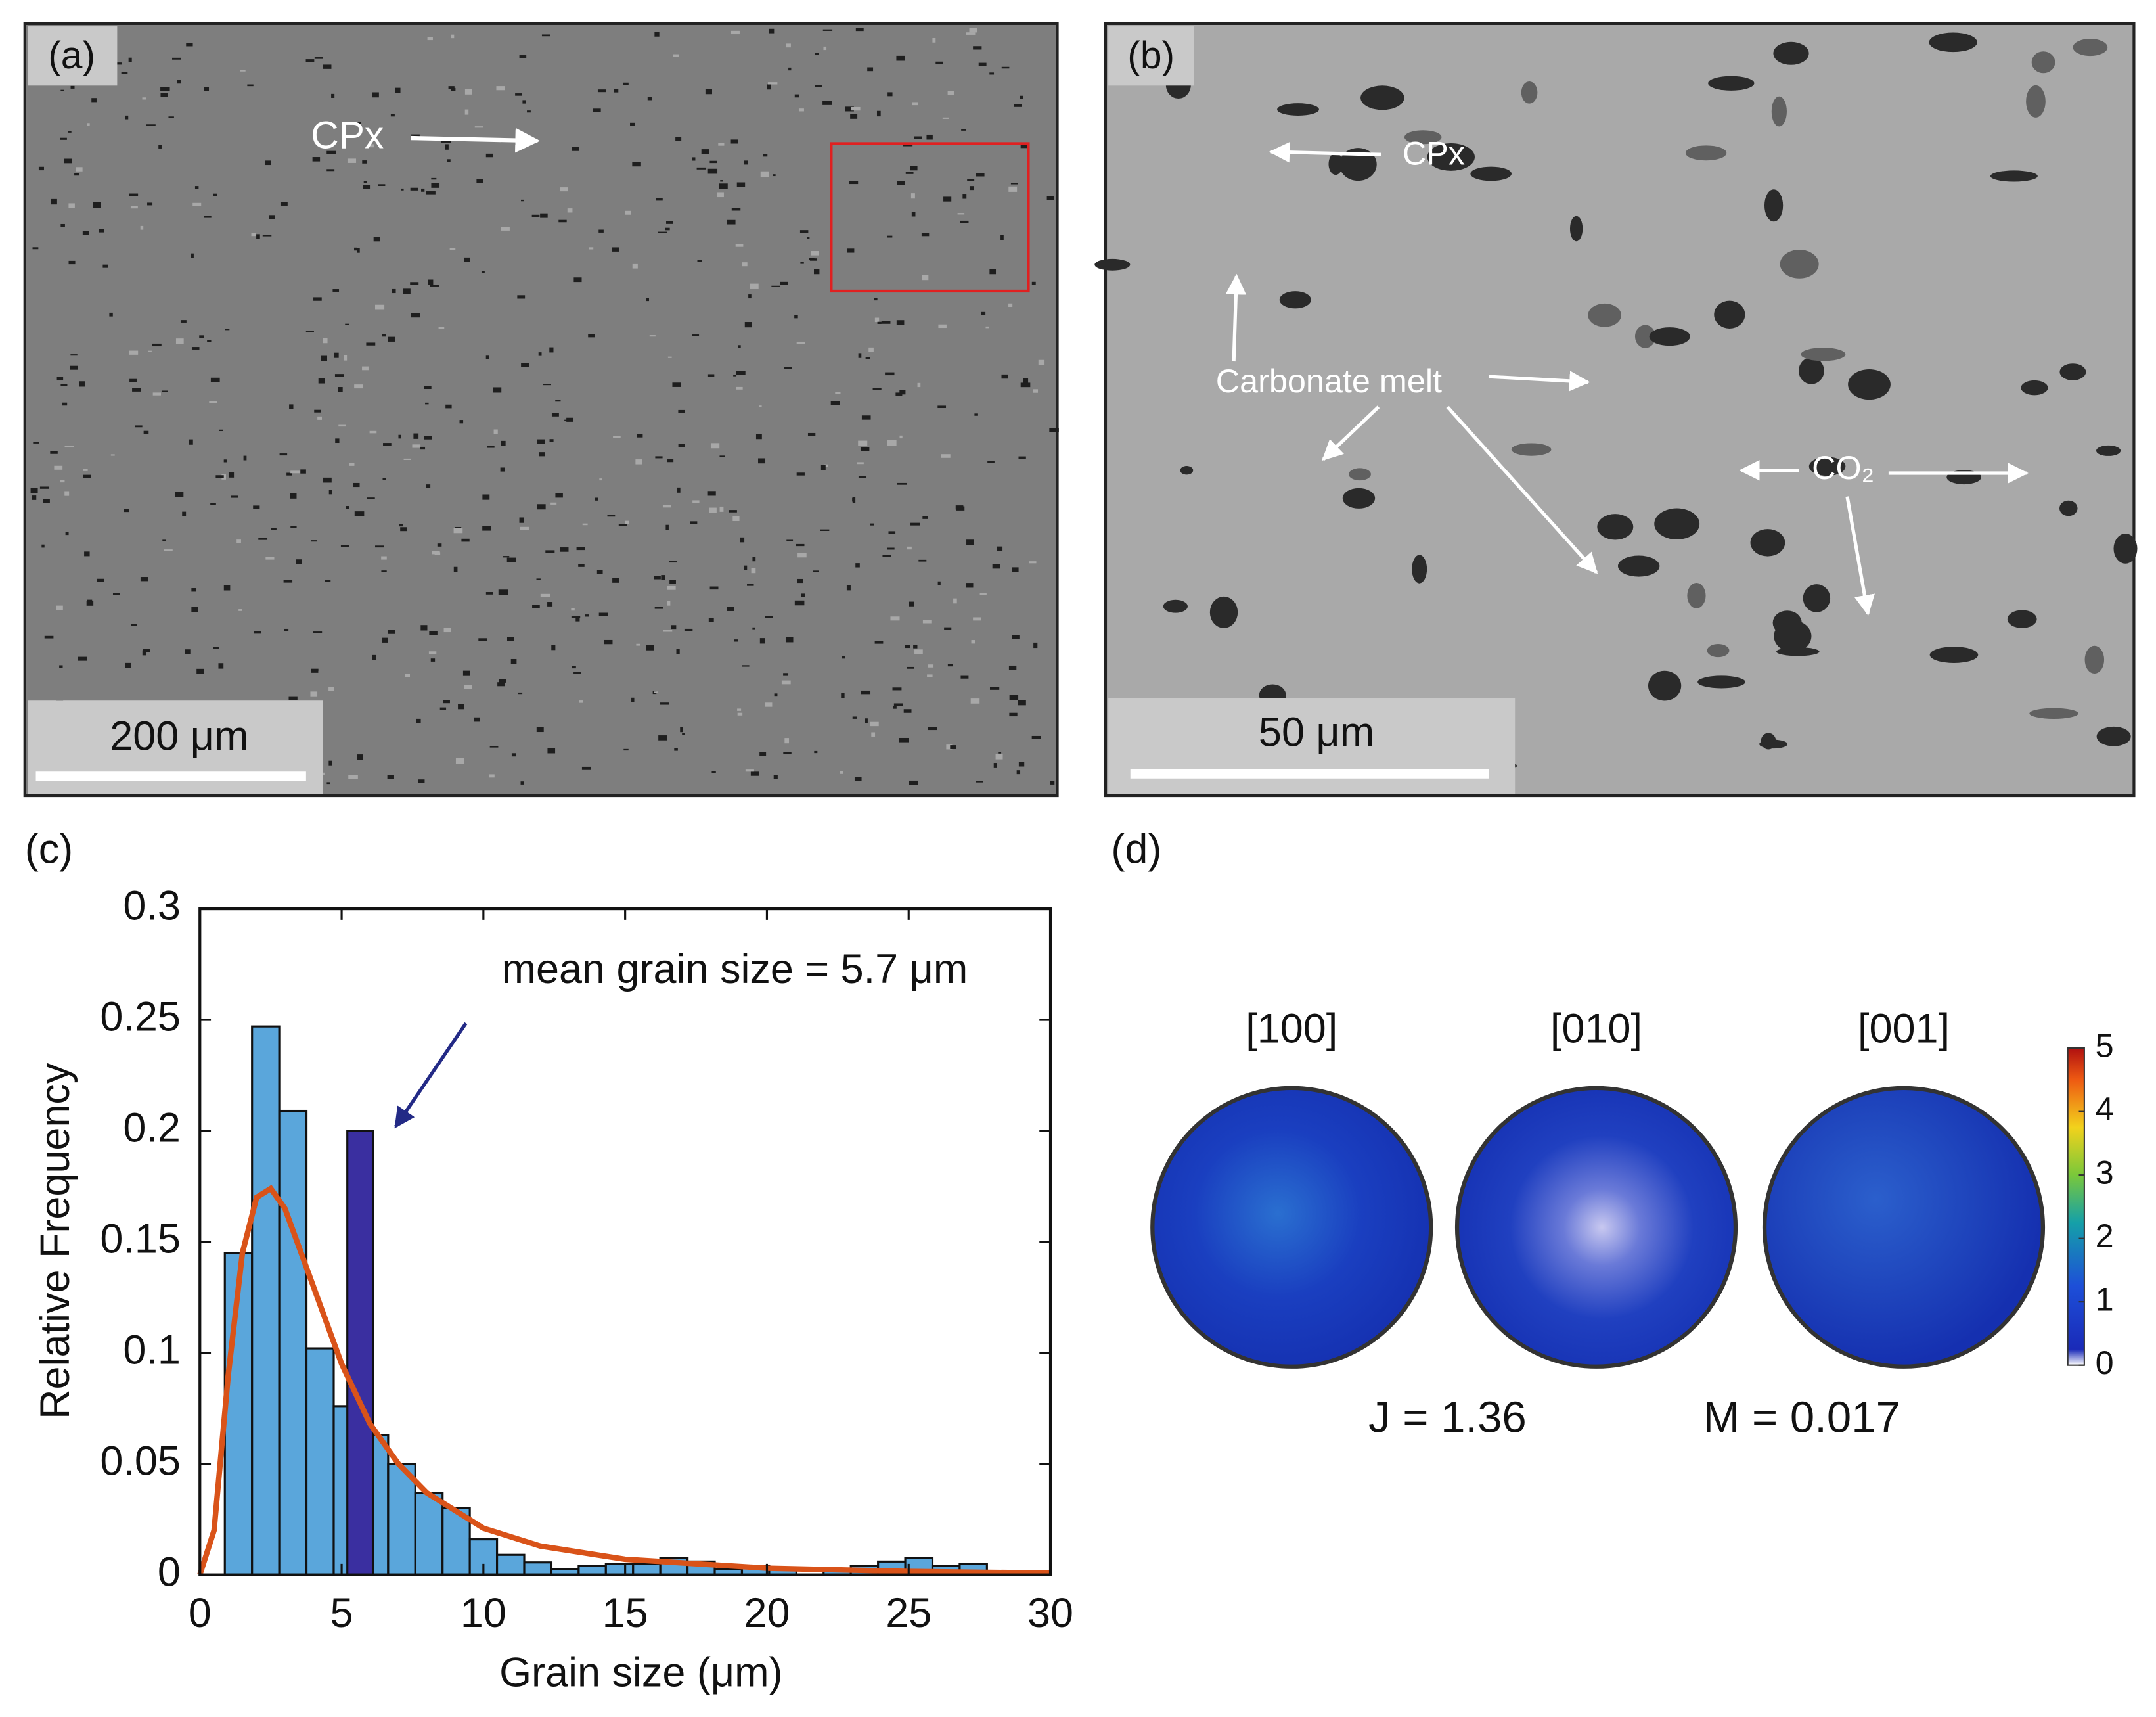  I want to click on arrow, so click(431, 1075).